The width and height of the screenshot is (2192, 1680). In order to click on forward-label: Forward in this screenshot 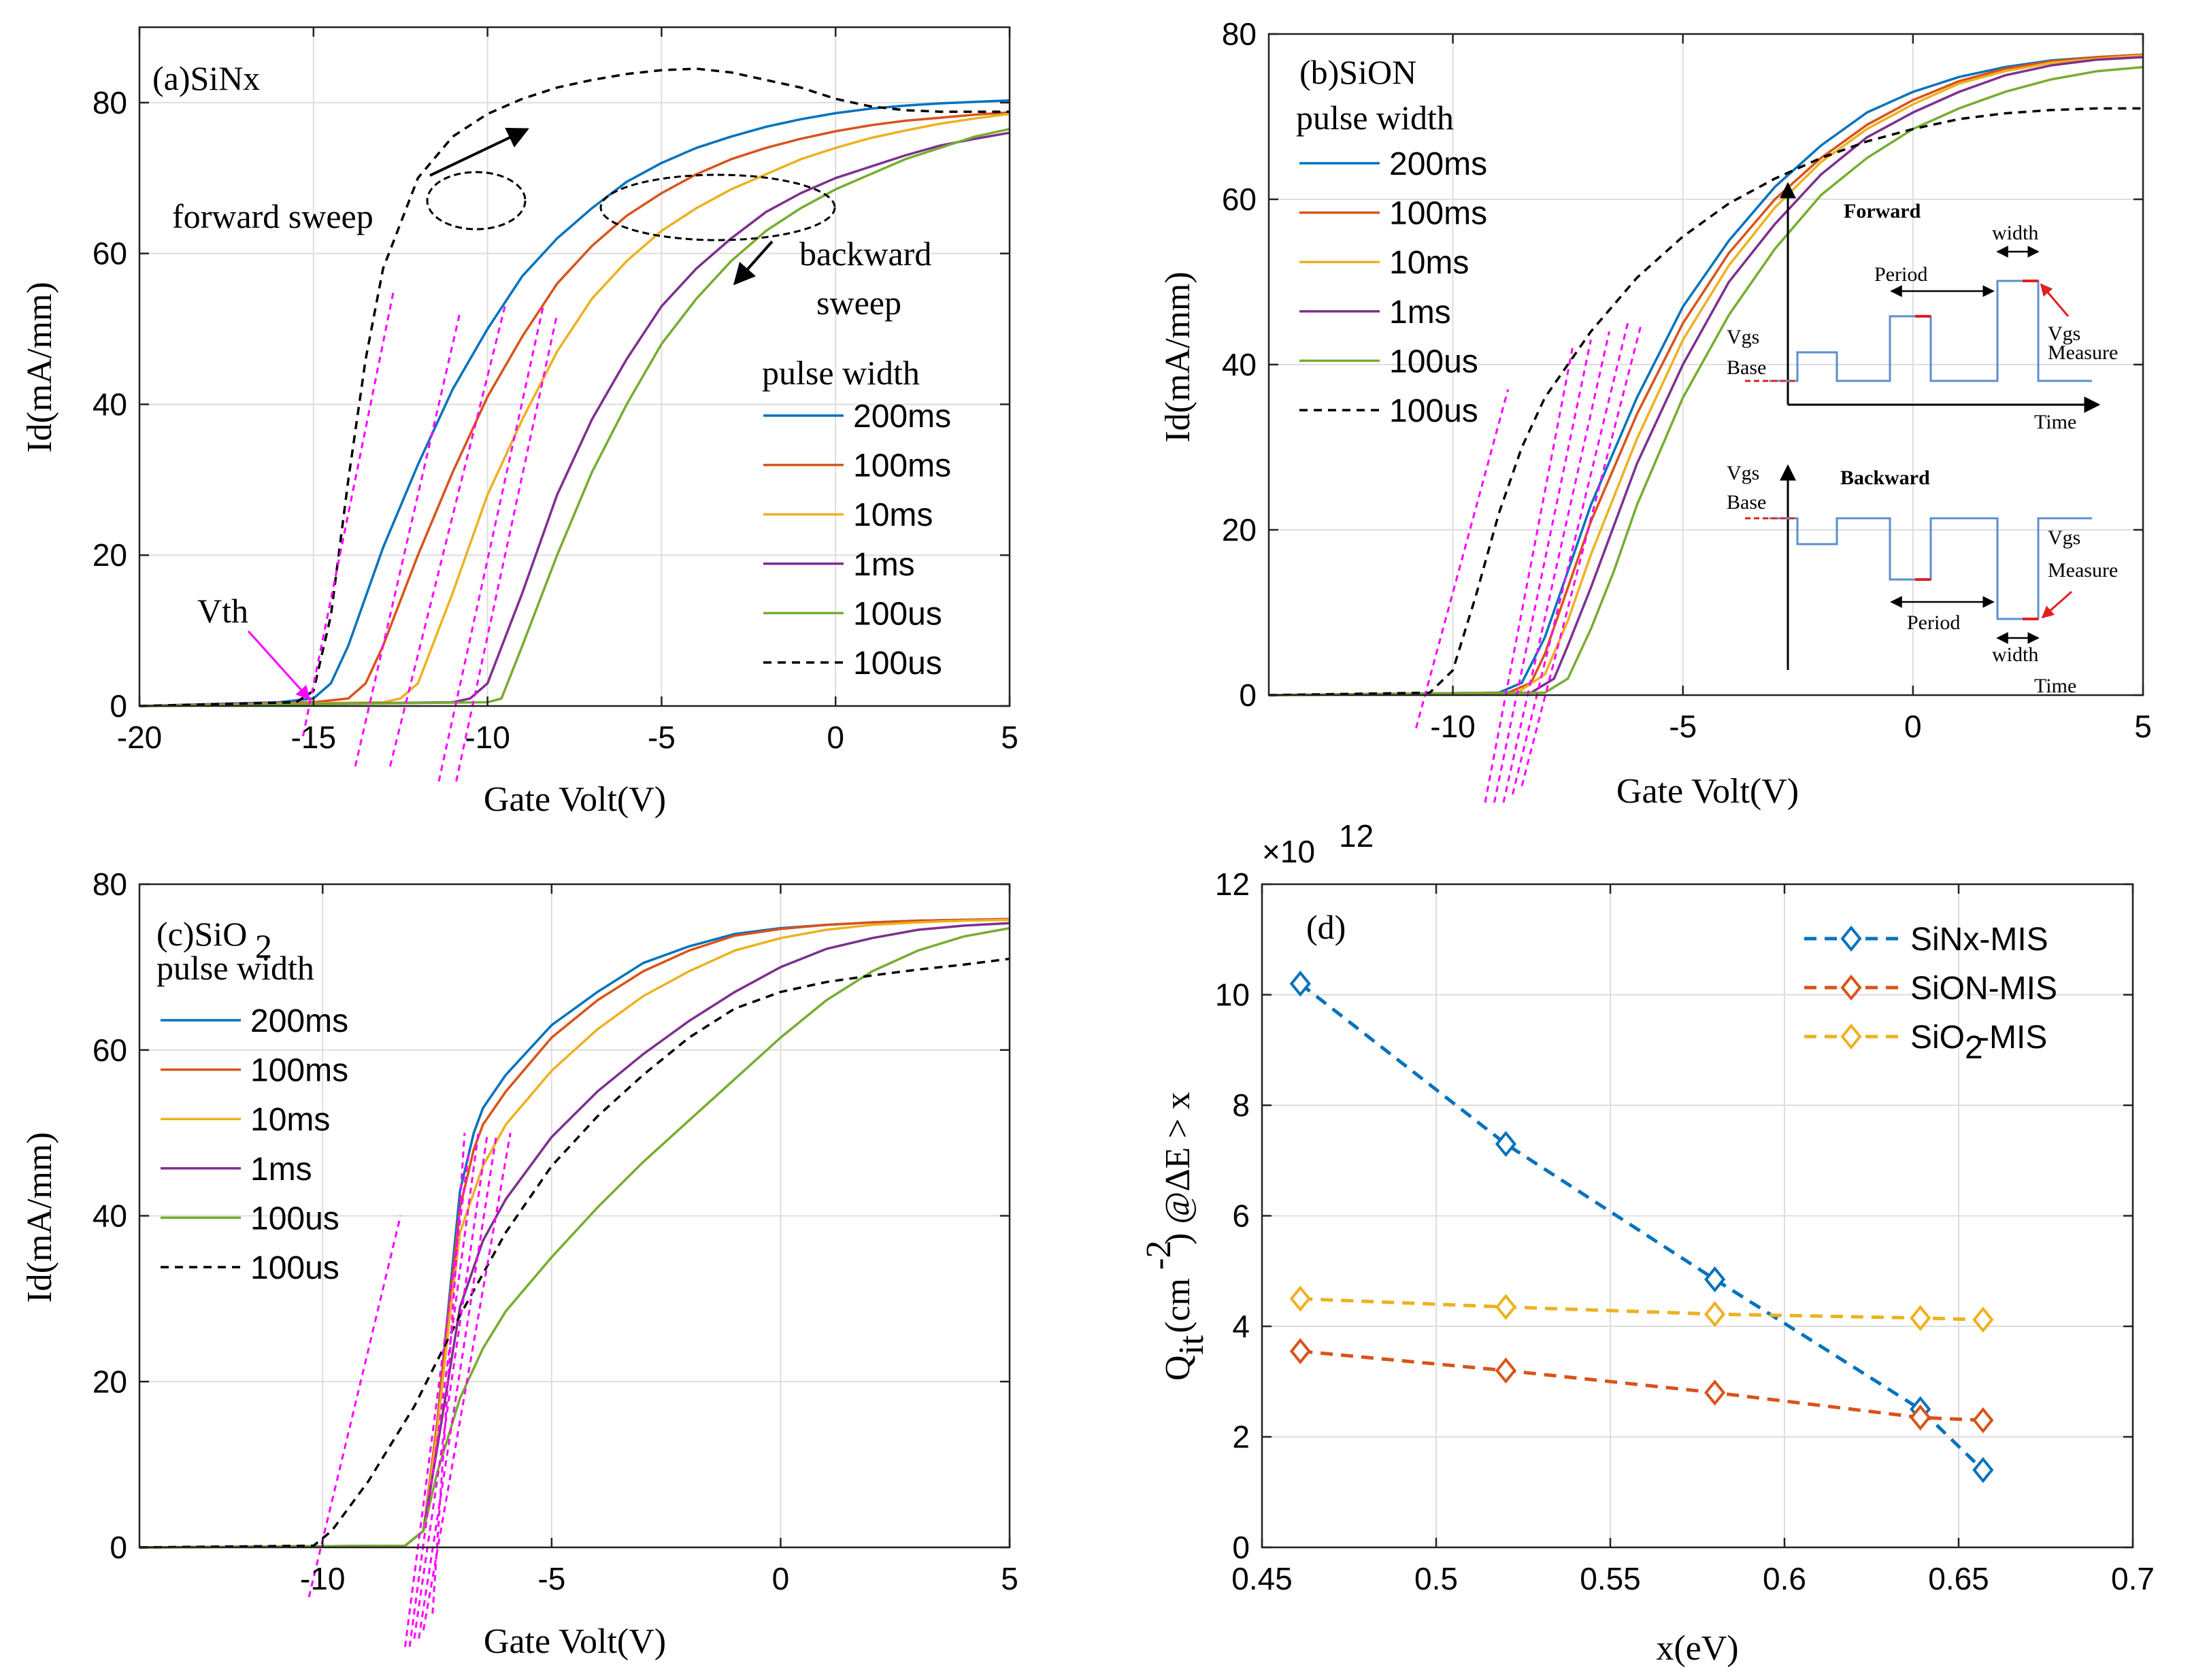, I will do `click(1882, 211)`.